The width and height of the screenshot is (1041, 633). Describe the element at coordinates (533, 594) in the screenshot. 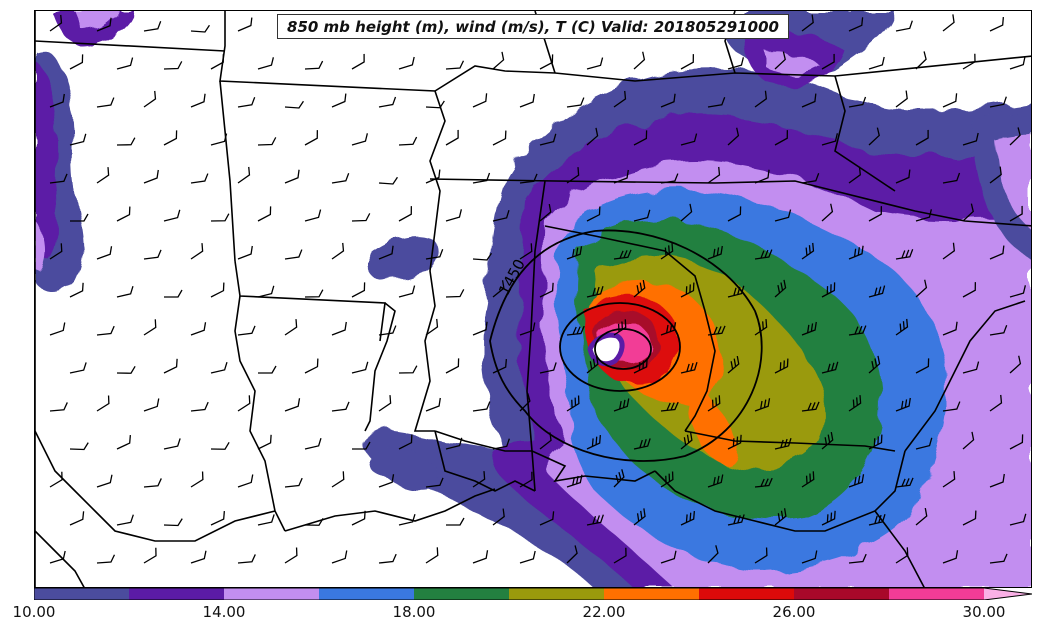

I see `colorbar-cells` at that location.